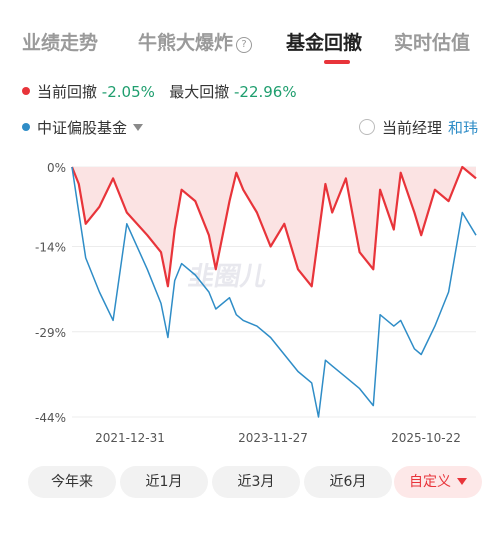 The width and height of the screenshot is (500, 535). Describe the element at coordinates (128, 92) in the screenshot. I see `current-drawdown-value: -2.05%` at that location.